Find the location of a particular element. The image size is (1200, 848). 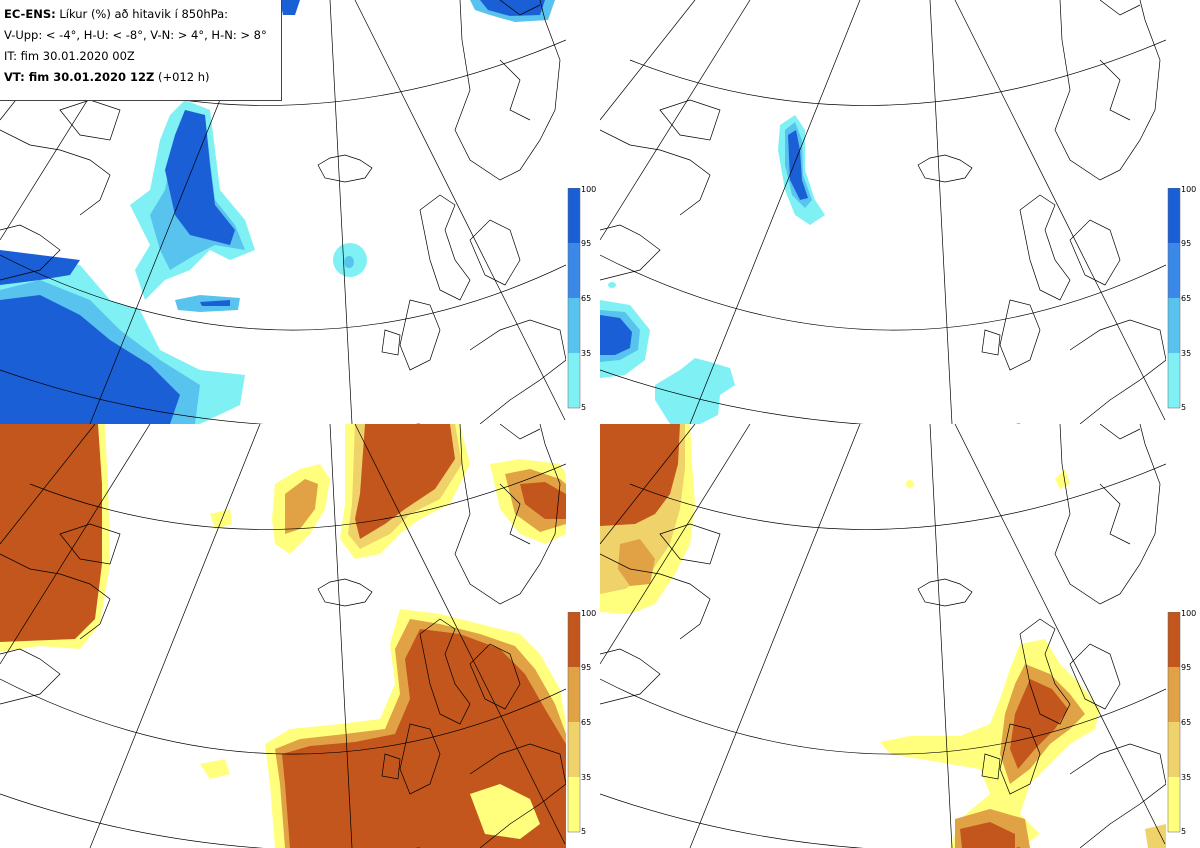

header-line-4: VT: fim 30.01.2020 12Z (+012 h) is located at coordinates (142, 77).